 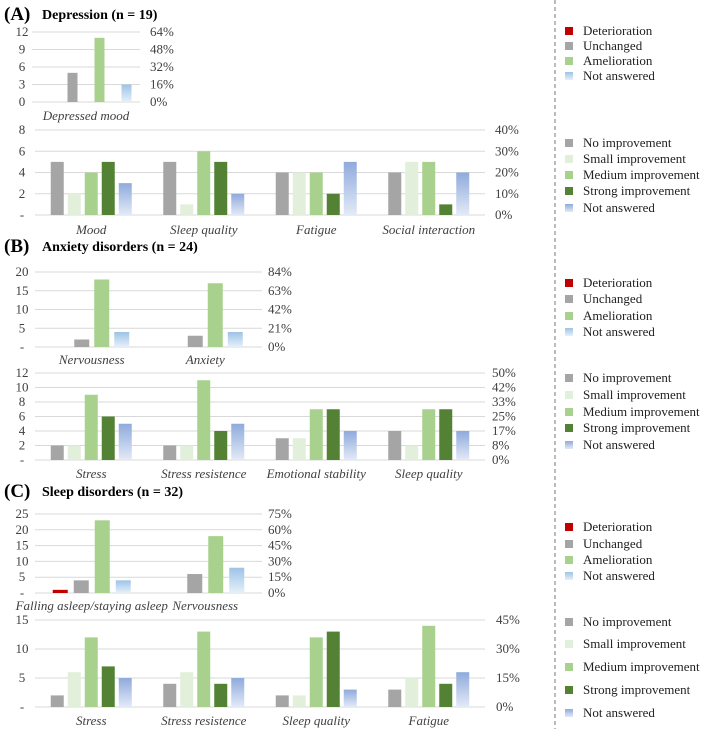 I want to click on y-tick-label-left: 3, so click(x=22, y=84).